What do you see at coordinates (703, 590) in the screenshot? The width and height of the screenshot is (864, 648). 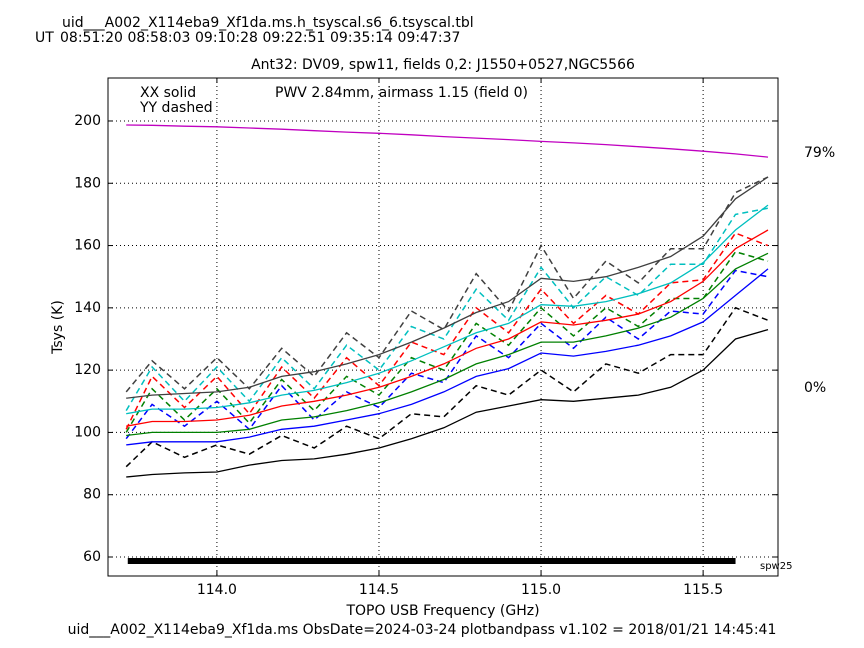 I see `x-tick-label: 115.5` at bounding box center [703, 590].